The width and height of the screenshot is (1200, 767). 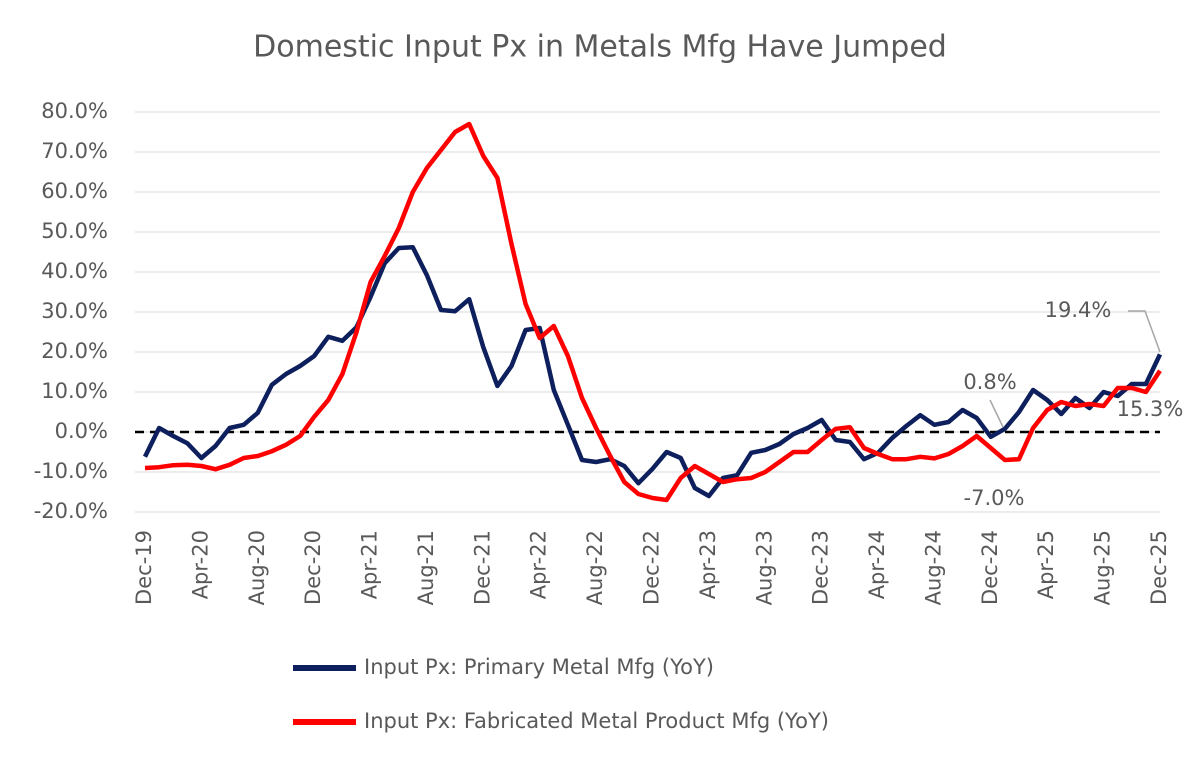 What do you see at coordinates (1150, 409) in the screenshot?
I see `annotation: 15.3%` at bounding box center [1150, 409].